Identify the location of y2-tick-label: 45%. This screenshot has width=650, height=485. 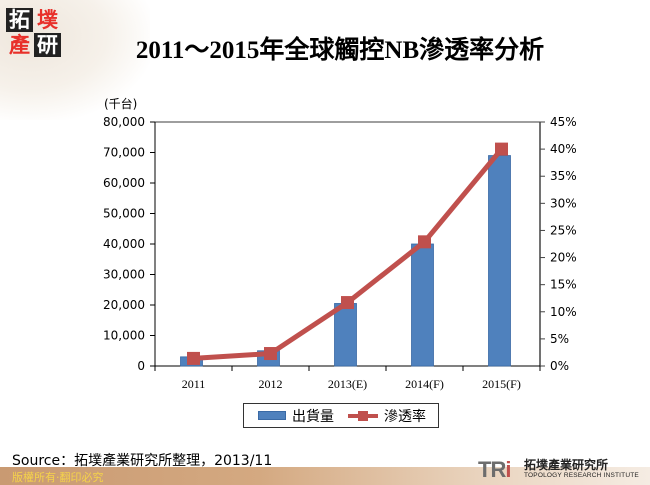
(563, 122).